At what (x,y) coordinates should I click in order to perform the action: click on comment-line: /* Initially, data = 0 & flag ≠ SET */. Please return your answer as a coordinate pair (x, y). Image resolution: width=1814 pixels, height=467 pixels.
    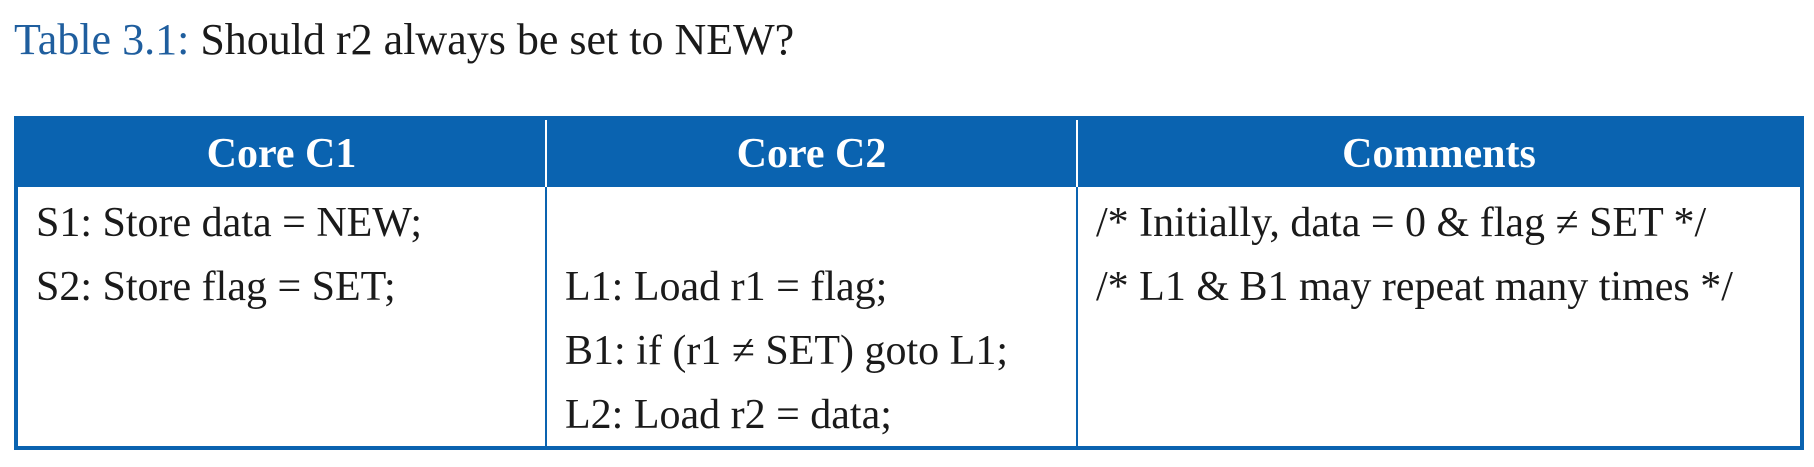
    Looking at the image, I should click on (1401, 223).